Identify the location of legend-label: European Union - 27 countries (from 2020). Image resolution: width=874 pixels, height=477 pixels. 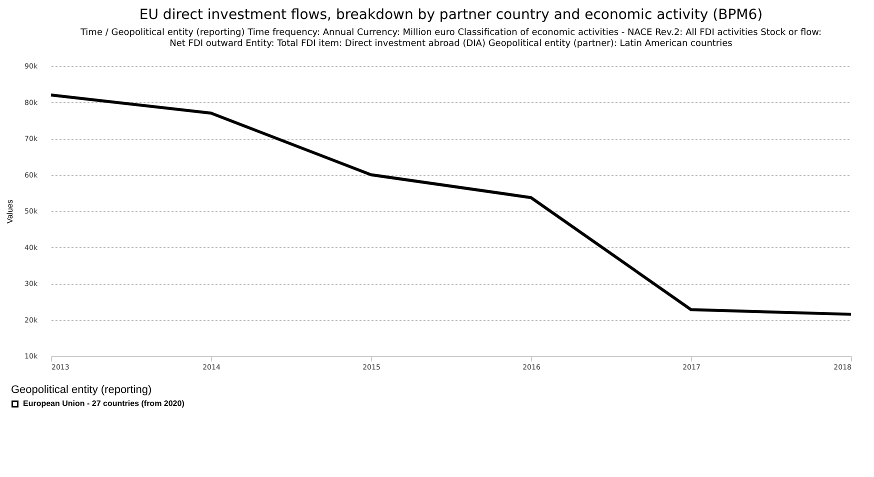
(104, 403).